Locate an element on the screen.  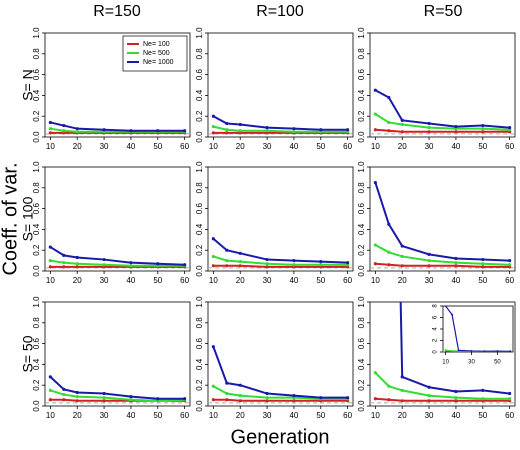
y-tick-label: 4 is located at coordinates (436, 329).